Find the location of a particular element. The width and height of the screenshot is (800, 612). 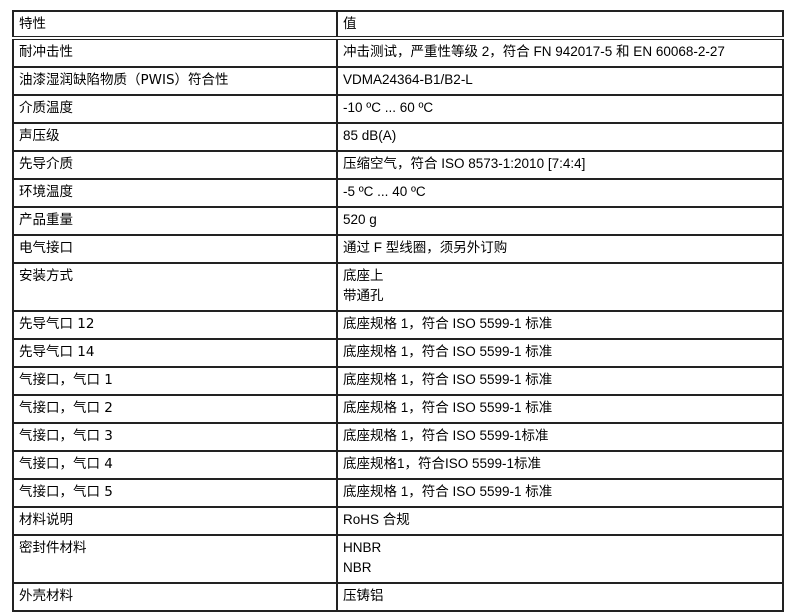

table-row: 先导气口 14 底座规格 1，符合 ISO 5599-1 标准 is located at coordinates (398, 353).